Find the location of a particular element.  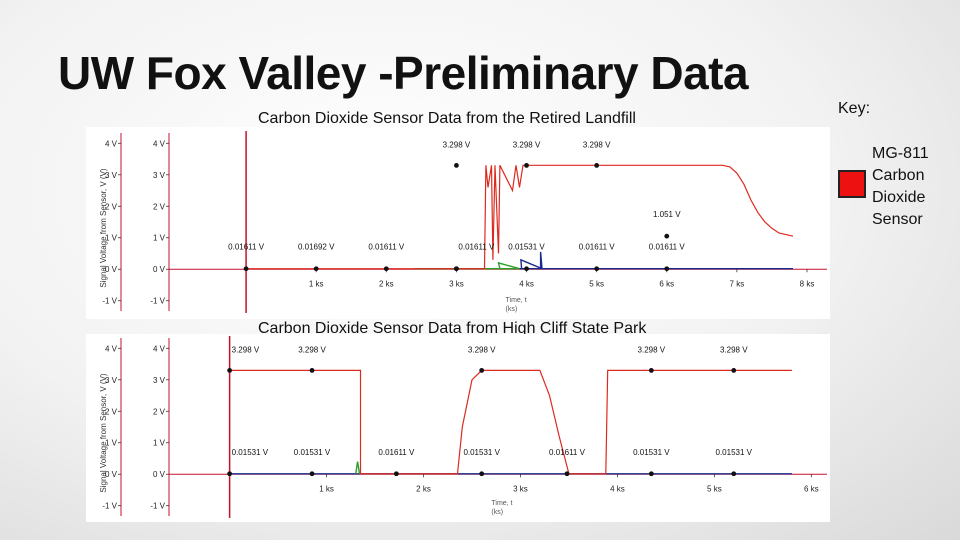

key-line: Sensor is located at coordinates (897, 219).